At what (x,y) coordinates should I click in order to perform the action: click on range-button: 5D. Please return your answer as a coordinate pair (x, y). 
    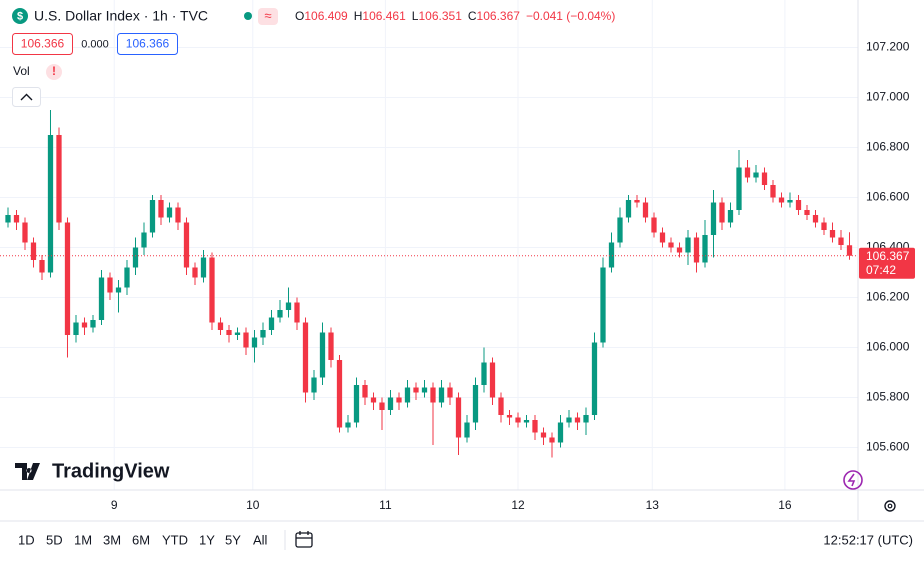
    Looking at the image, I should click on (54, 539).